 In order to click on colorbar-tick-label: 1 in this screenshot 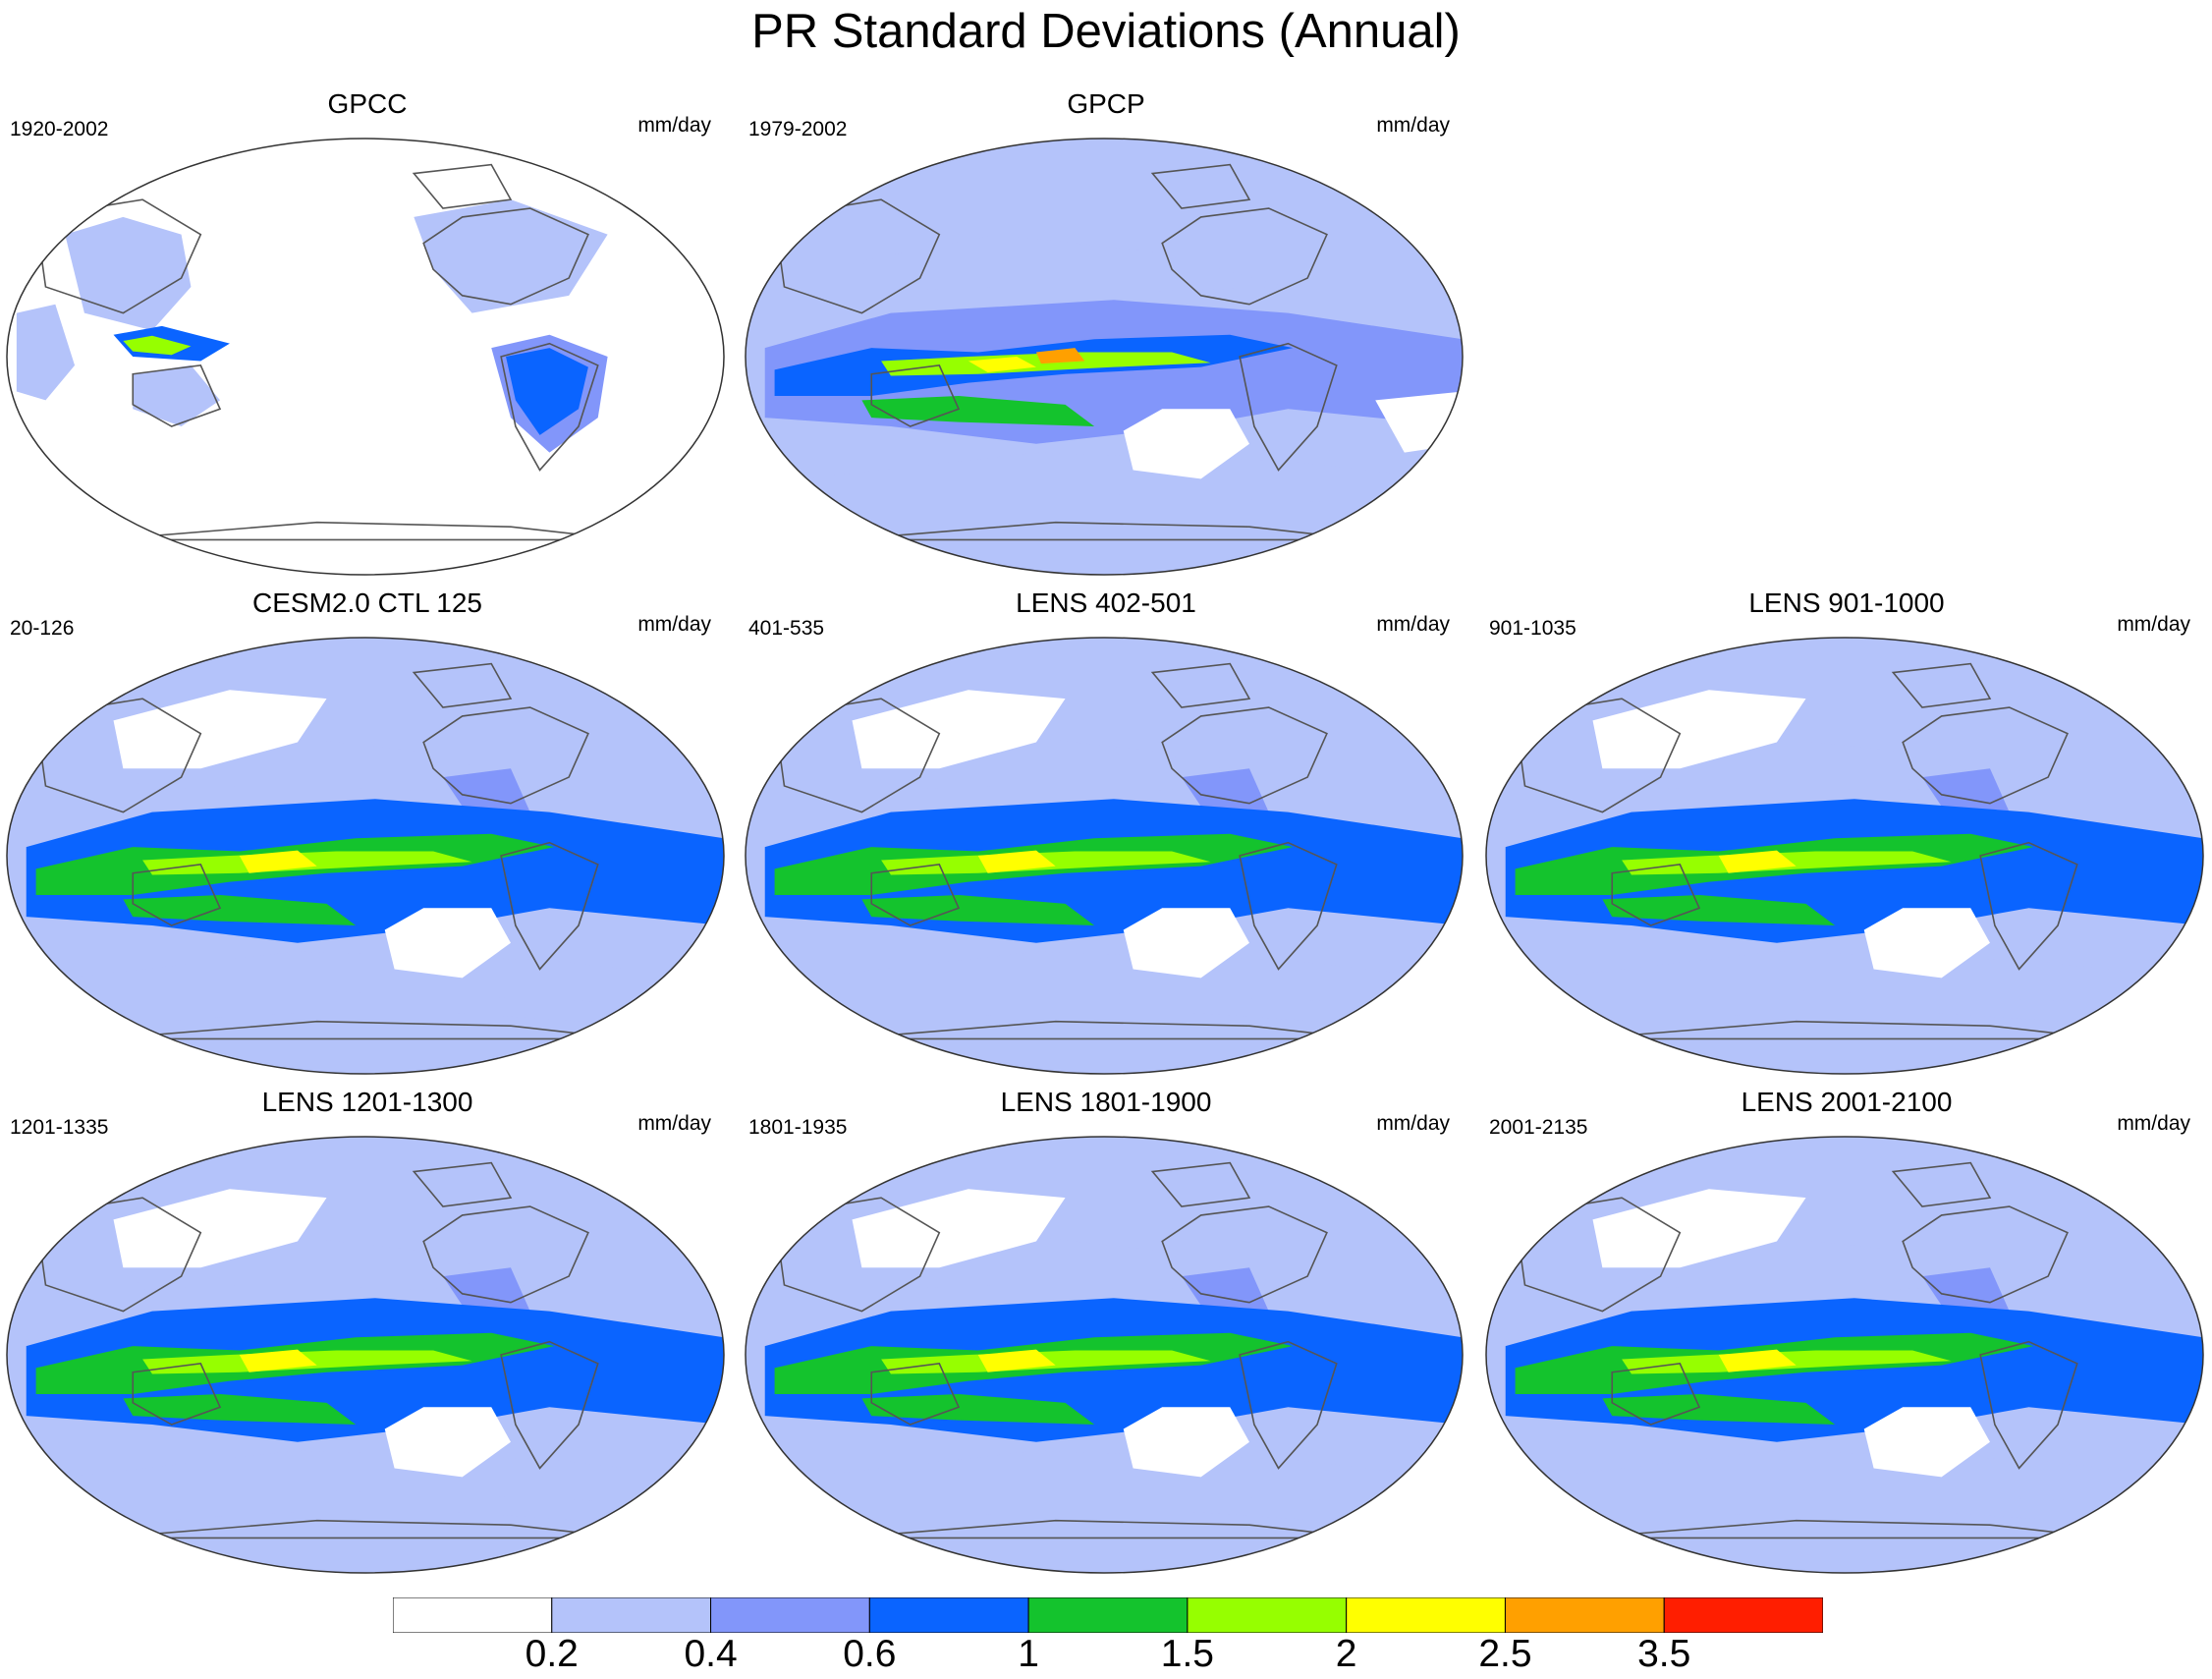, I will do `click(1028, 1654)`.